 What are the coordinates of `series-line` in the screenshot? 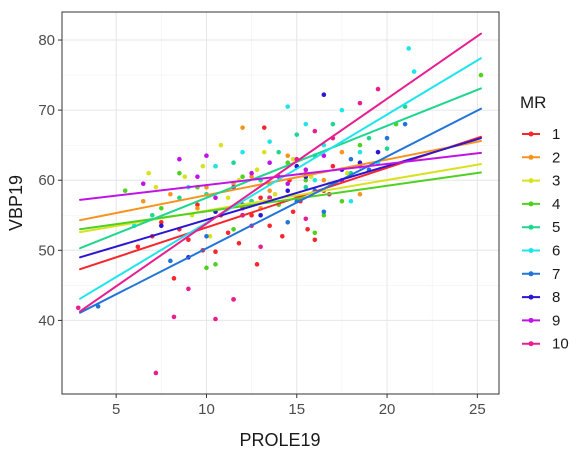 It's located at (280, 180).